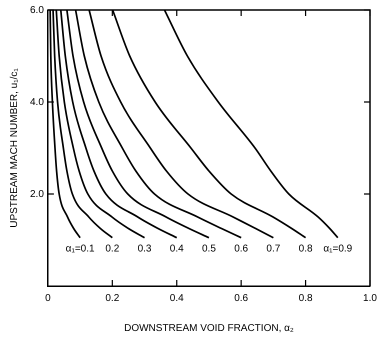  Describe the element at coordinates (145, 248) in the screenshot. I see `annotation: 0.3` at that location.